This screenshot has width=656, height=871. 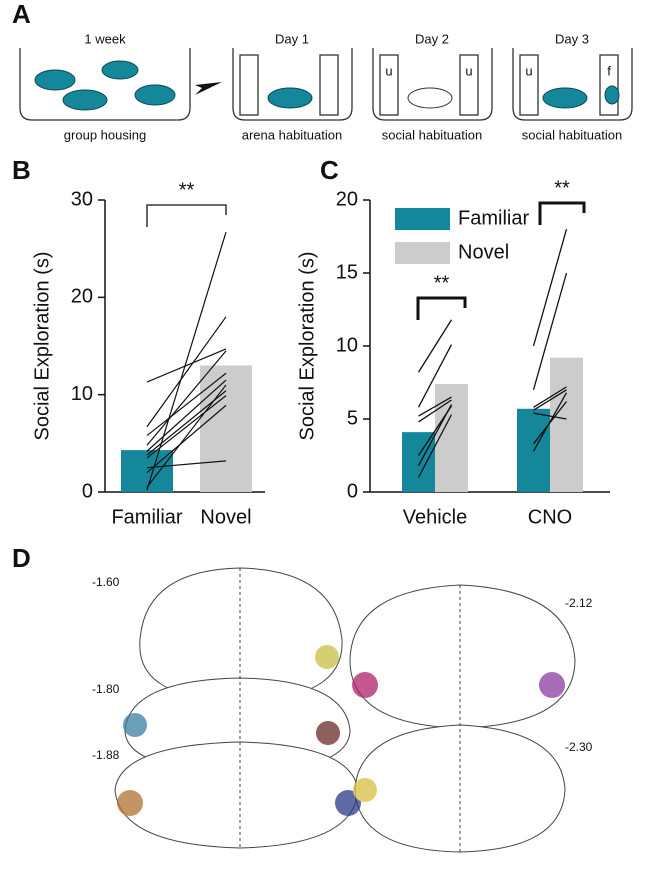 What do you see at coordinates (21, 170) in the screenshot?
I see `panel-label: B` at bounding box center [21, 170].